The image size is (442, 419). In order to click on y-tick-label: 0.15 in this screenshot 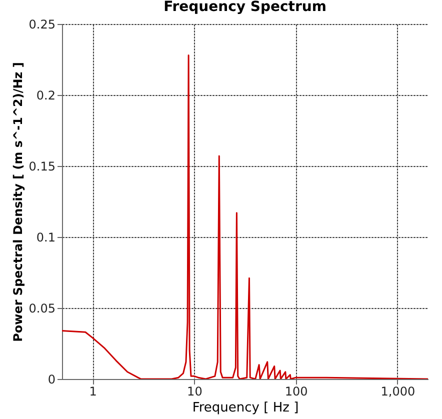, I will do `click(42, 167)`.